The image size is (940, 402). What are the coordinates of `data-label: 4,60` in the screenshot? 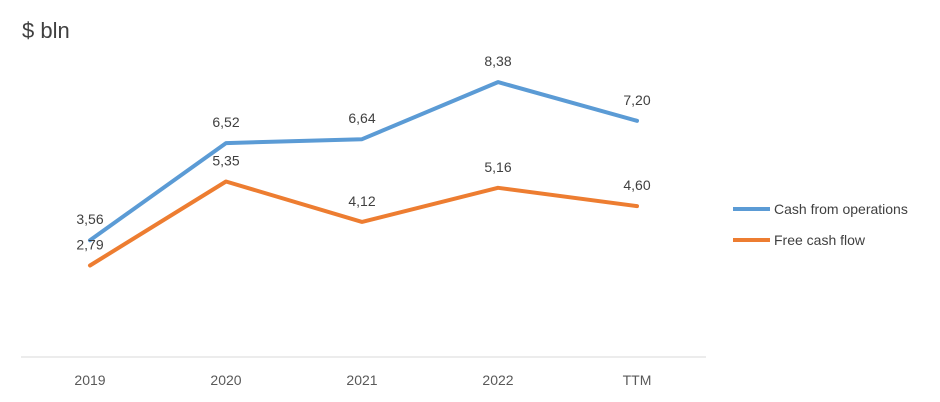 It's located at (636, 185).